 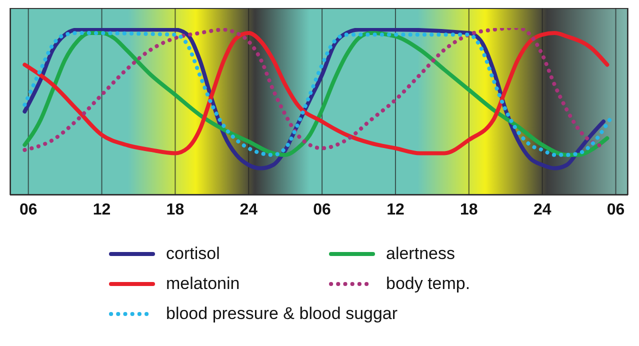 I want to click on legend-label: body temp., so click(x=428, y=284).